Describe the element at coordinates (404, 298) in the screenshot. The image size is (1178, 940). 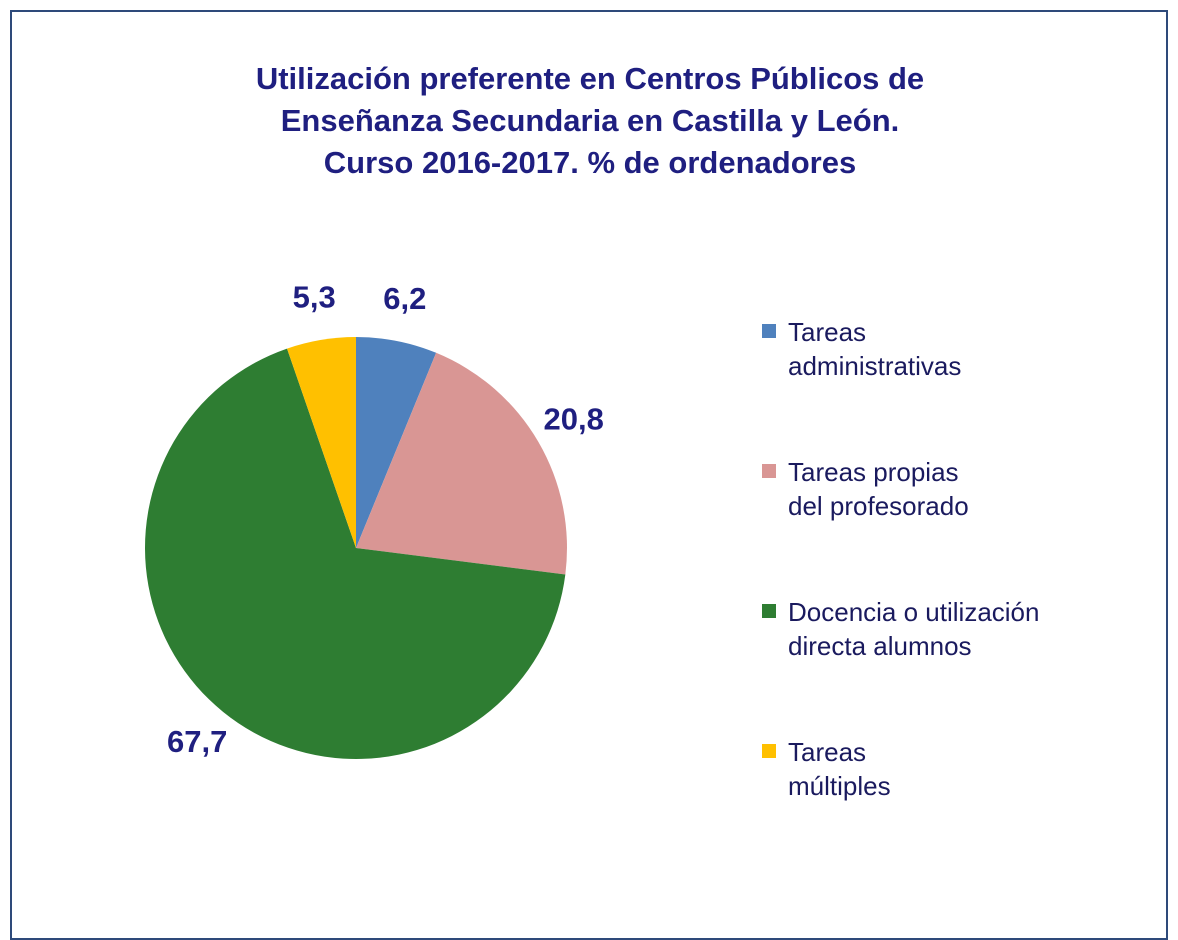
I see `data-label: 6,2` at that location.